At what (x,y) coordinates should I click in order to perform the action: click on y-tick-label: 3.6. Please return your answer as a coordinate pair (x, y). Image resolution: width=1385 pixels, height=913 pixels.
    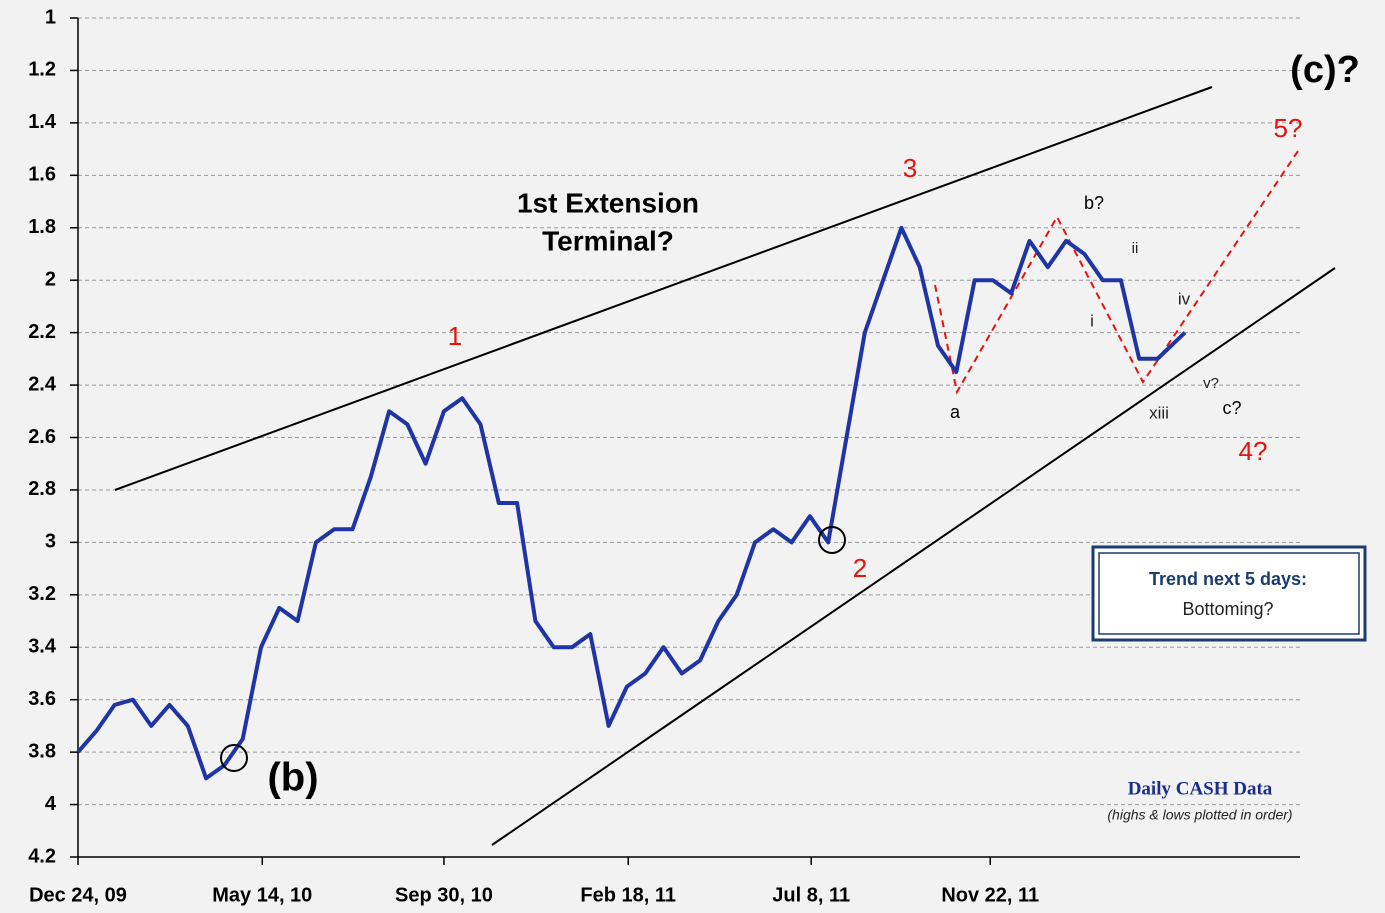
    Looking at the image, I should click on (42, 699).